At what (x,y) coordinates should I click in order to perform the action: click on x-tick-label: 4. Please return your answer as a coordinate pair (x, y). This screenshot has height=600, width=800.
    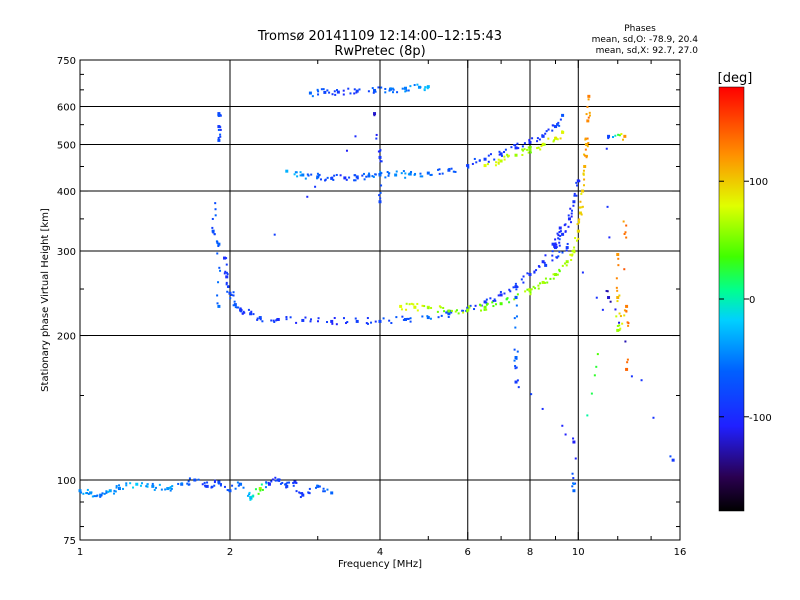
    Looking at the image, I should click on (380, 552).